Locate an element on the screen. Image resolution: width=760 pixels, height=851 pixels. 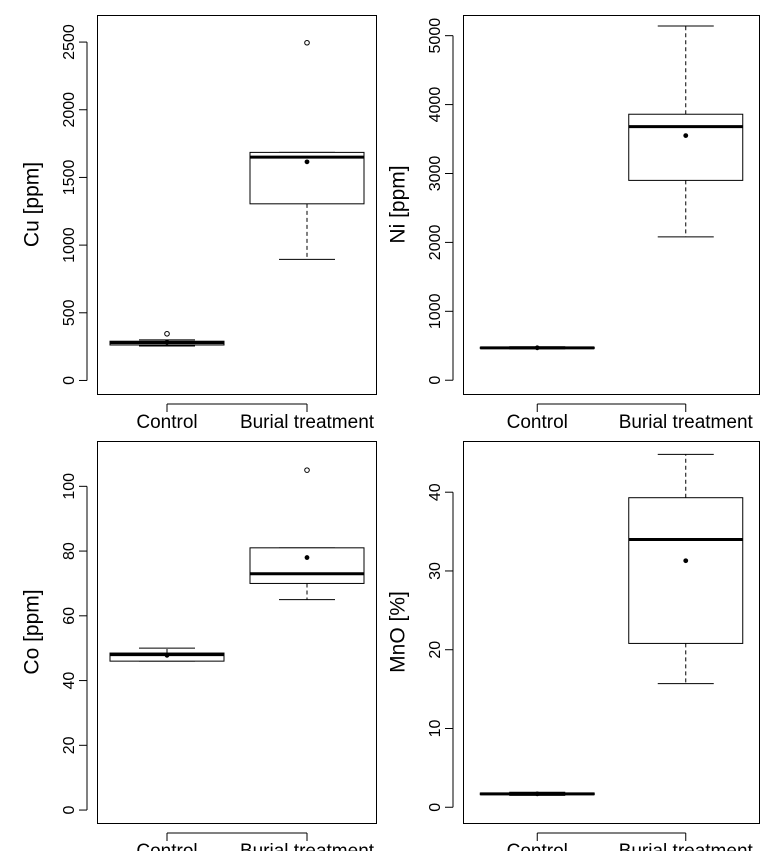
y-axis-title: MnO [%] is located at coordinates (398, 632).